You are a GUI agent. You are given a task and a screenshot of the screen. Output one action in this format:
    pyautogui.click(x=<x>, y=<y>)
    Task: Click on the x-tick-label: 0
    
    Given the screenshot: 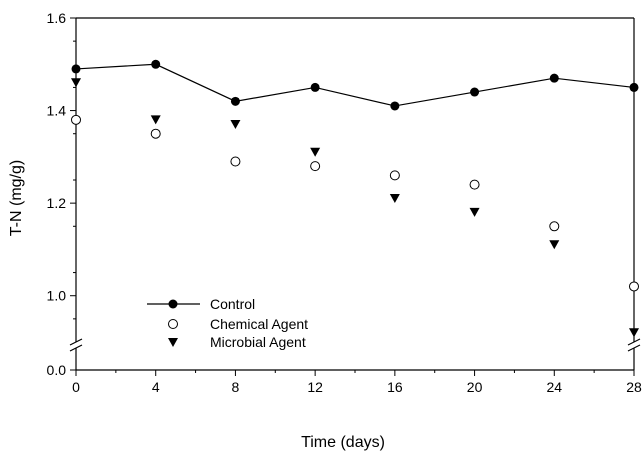 What is the action you would take?
    pyautogui.click(x=76, y=387)
    